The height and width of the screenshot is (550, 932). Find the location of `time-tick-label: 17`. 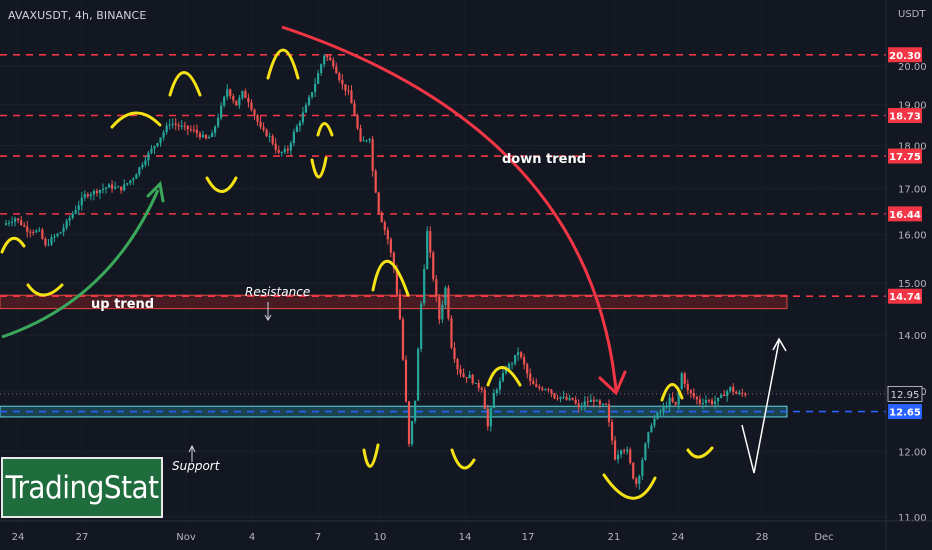

time-tick-label: 17 is located at coordinates (528, 537).